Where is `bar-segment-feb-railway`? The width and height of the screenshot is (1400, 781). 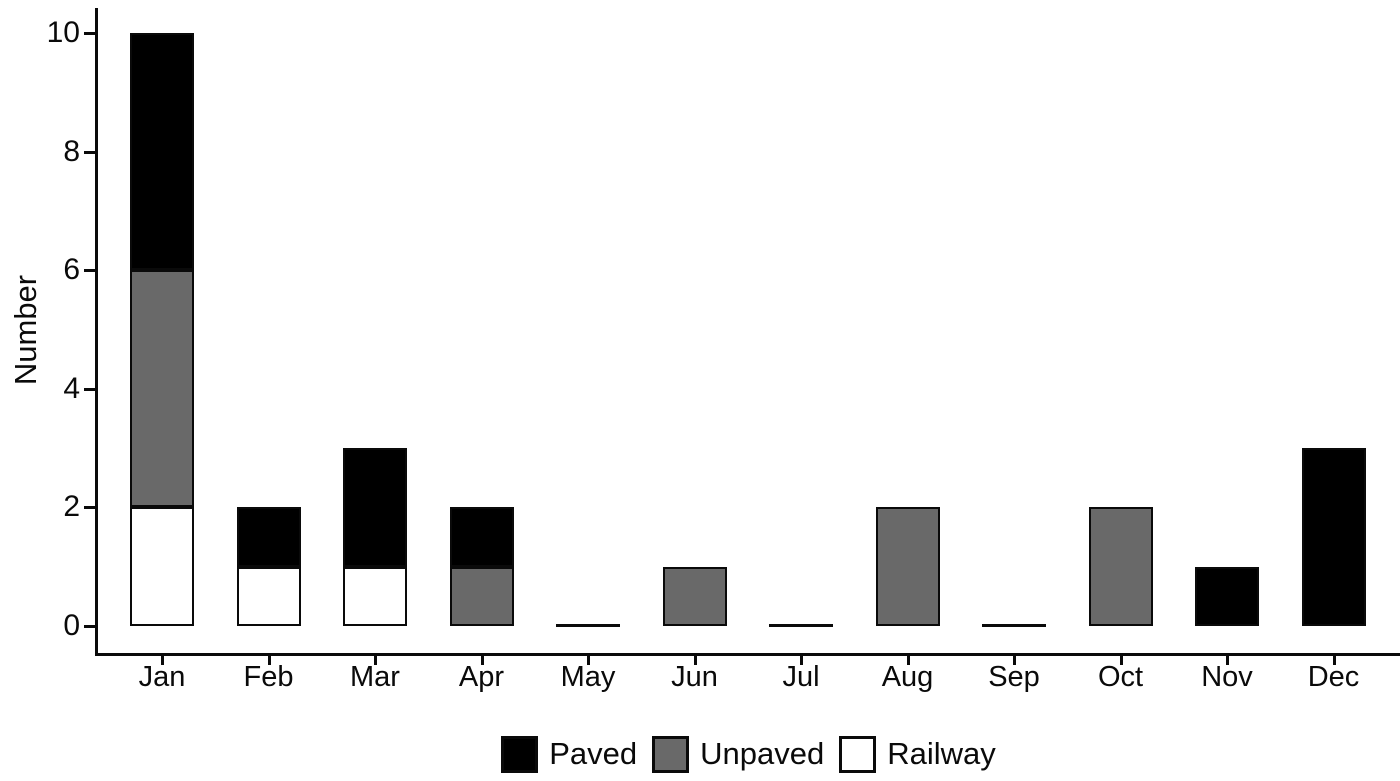
bar-segment-feb-railway is located at coordinates (268, 596).